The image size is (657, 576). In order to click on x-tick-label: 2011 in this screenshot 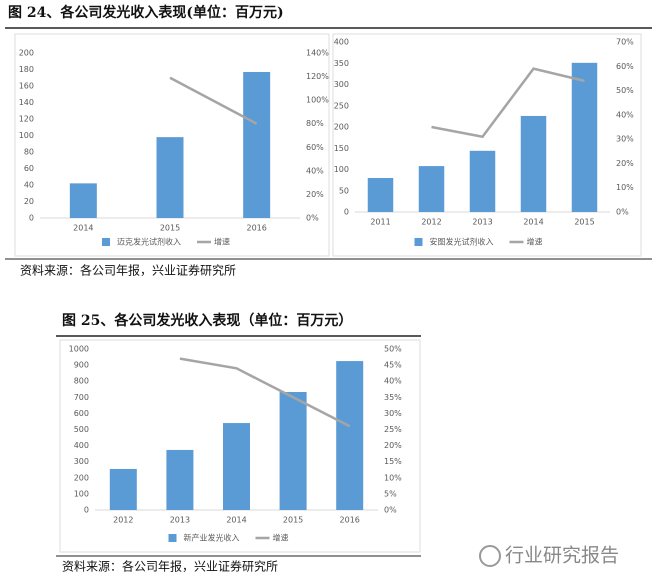, I will do `click(380, 222)`.